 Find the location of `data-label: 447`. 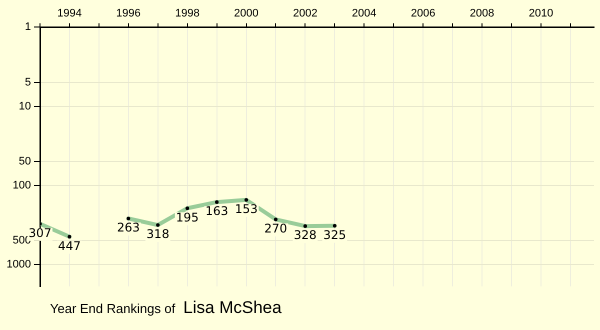

data-label: 447 is located at coordinates (69, 245).